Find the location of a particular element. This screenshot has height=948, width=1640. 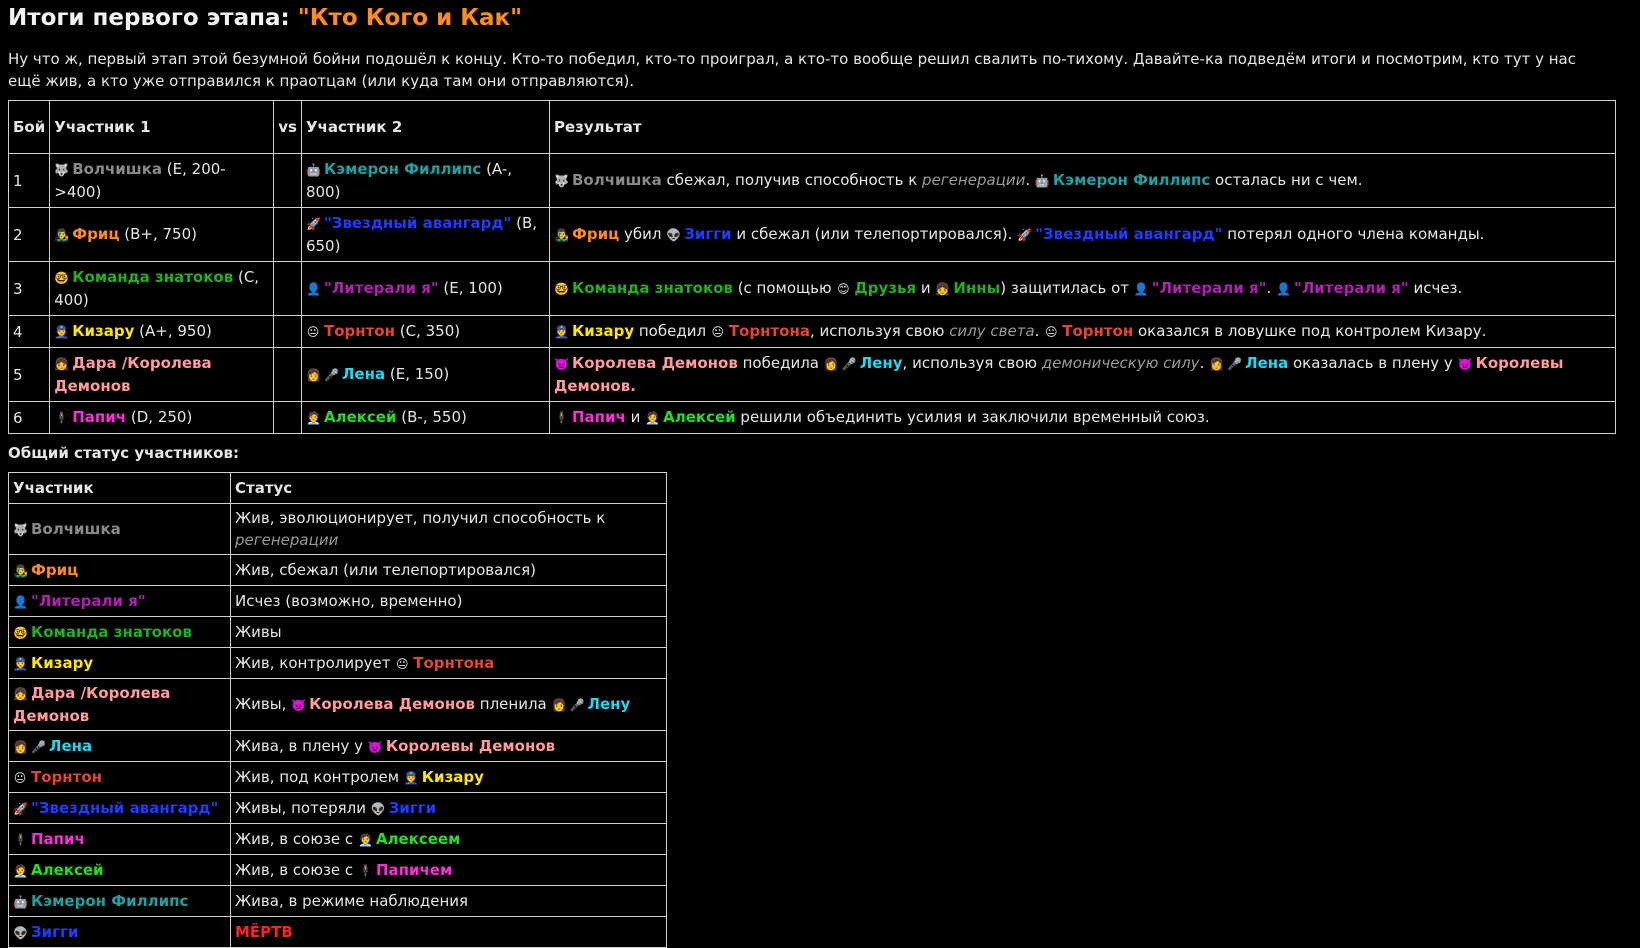

status-cell: Жив, сбежал (или телепортировался) is located at coordinates (448, 570).